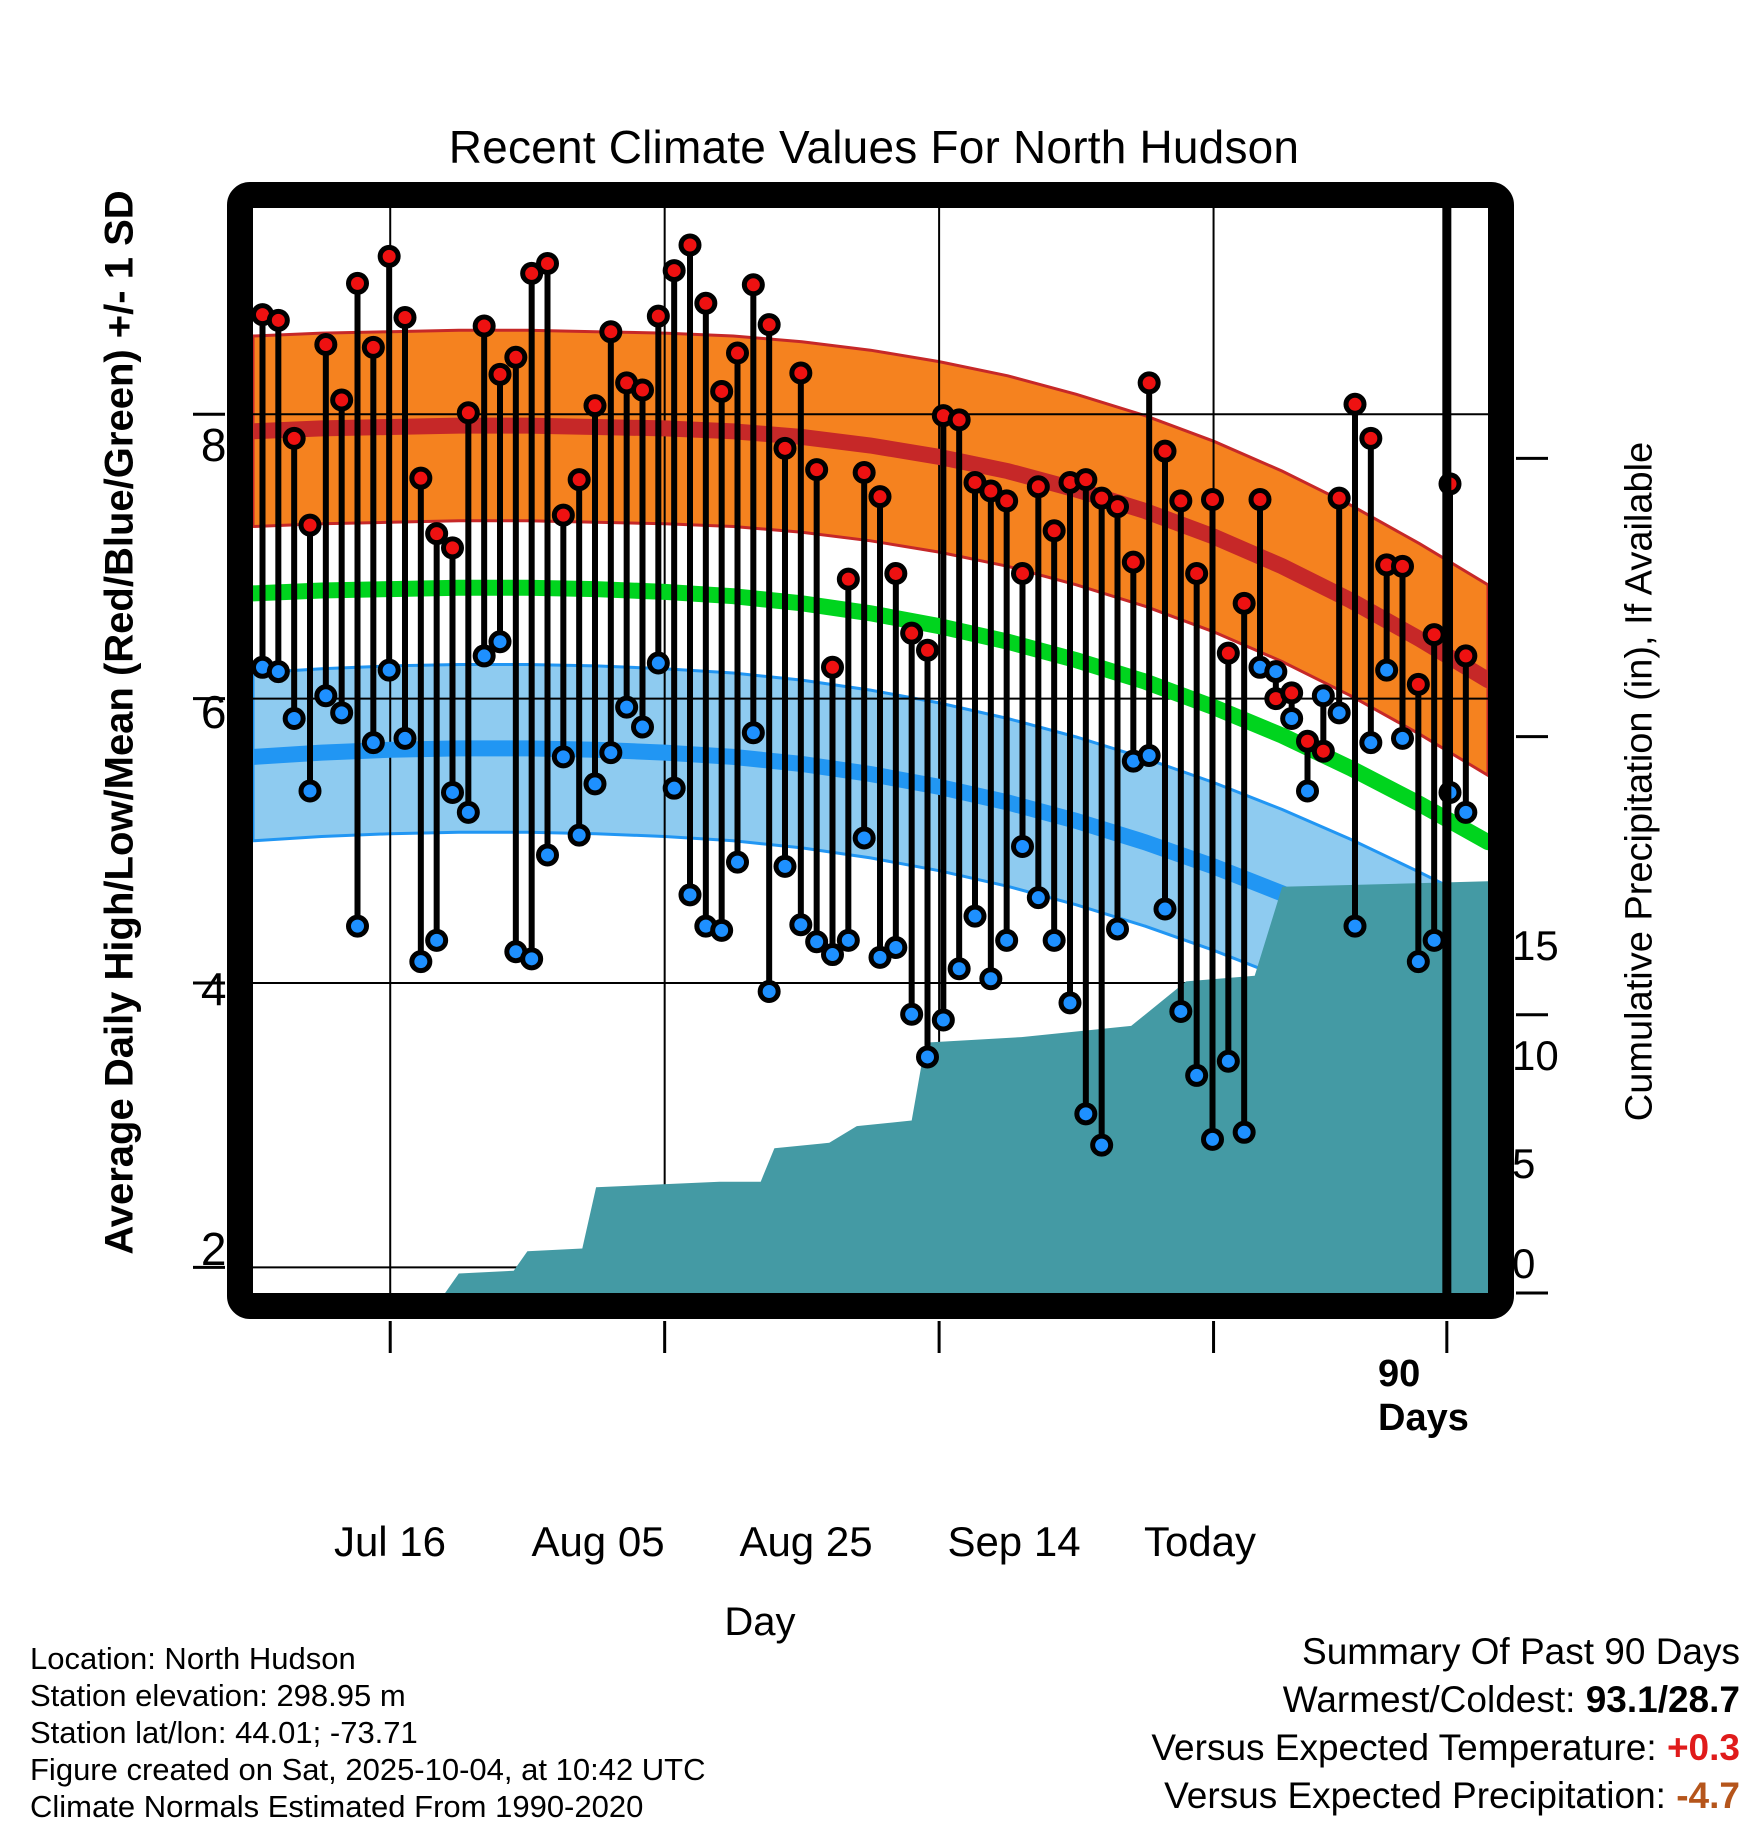 The width and height of the screenshot is (1748, 1828). Describe the element at coordinates (1535, 945) in the screenshot. I see `y-tick-right-15: 15` at that location.